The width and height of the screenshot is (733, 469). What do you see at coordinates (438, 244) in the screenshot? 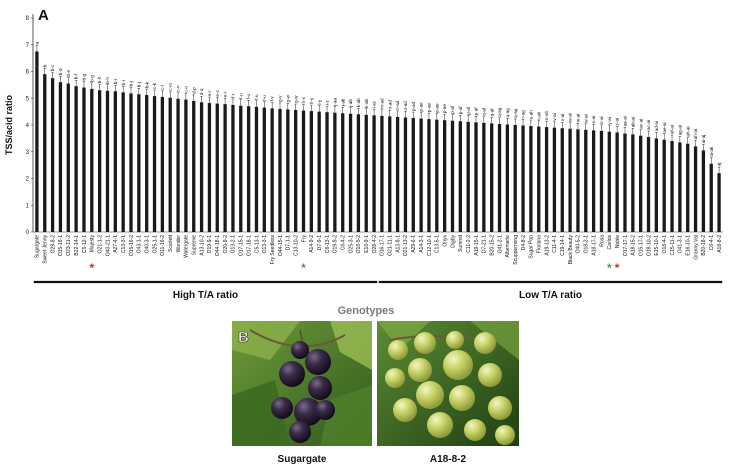
I see `x-tick-label: C13-5-1` at bounding box center [438, 244].